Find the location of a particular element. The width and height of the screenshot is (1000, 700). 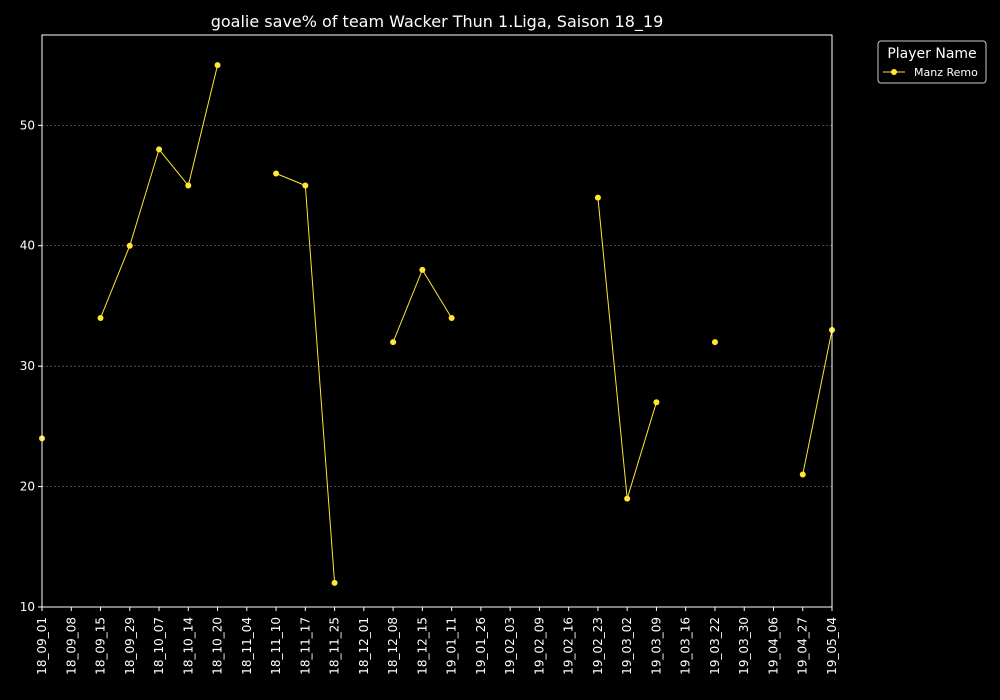

x-tick-label: 18_12_08 is located at coordinates (393, 646).